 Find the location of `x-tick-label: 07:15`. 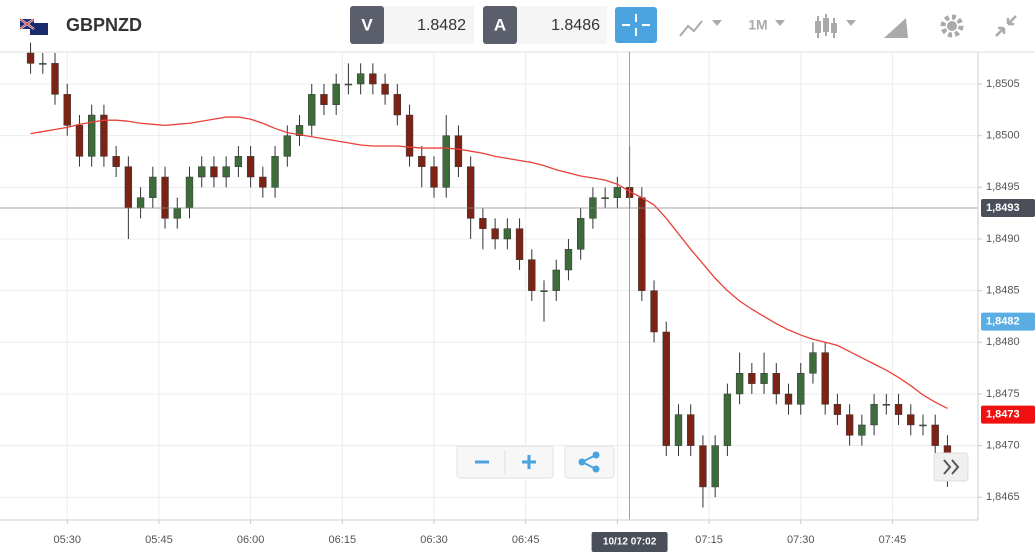

x-tick-label: 07:15 is located at coordinates (709, 540).